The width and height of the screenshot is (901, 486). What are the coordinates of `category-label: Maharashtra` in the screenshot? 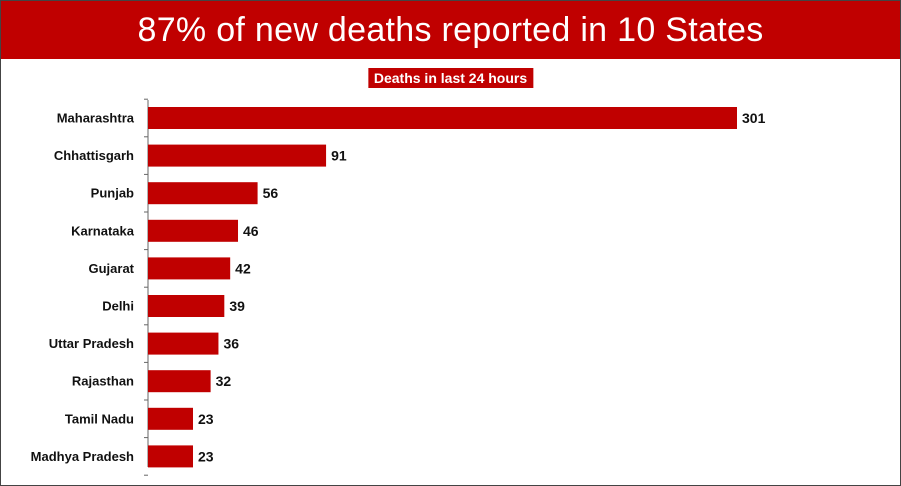 It's located at (96, 118).